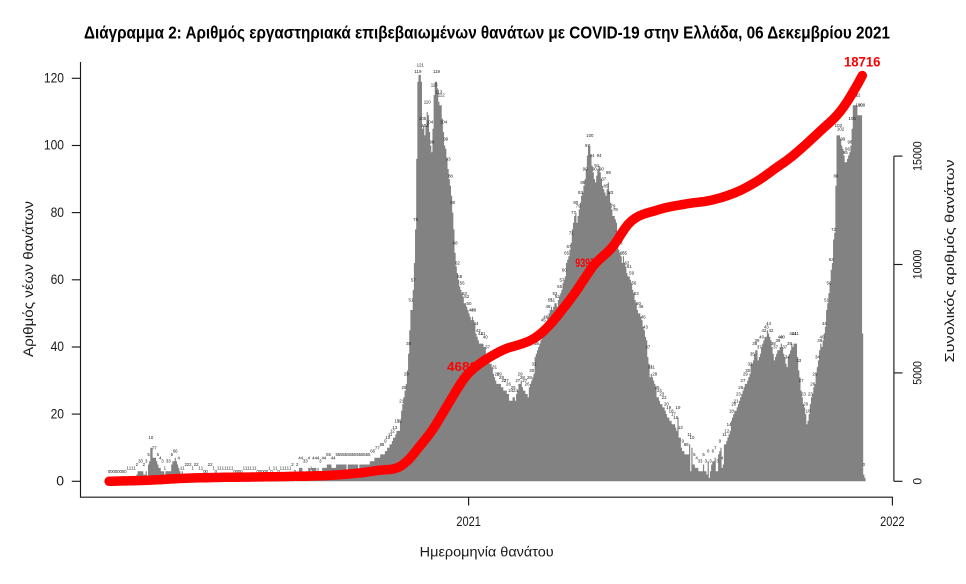 This screenshot has width=966, height=584. Describe the element at coordinates (664, 397) in the screenshot. I see `svg-text: 22` at that location.